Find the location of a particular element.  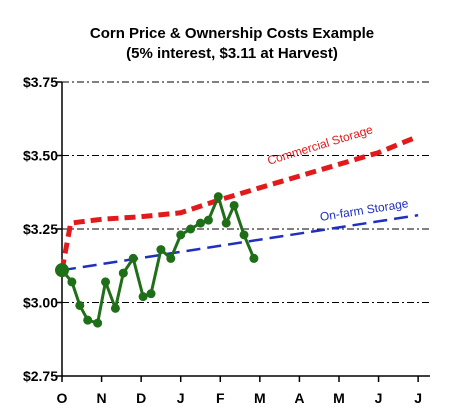

y-tick-label-2: $3.25 is located at coordinates (40, 229).